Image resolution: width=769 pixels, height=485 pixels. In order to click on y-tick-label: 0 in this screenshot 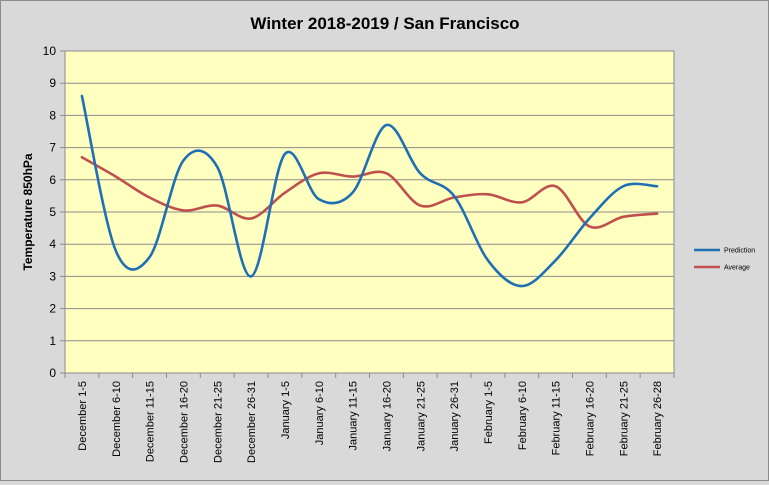, I will do `click(52, 373)`.